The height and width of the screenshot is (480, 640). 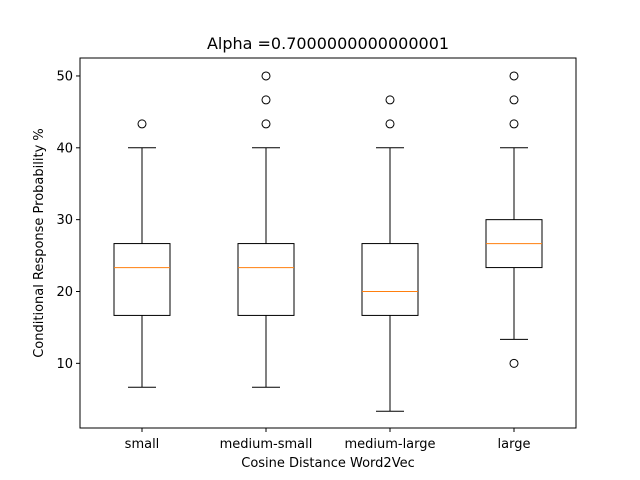 I want to click on y-tick-label-50: 50, so click(x=64, y=76).